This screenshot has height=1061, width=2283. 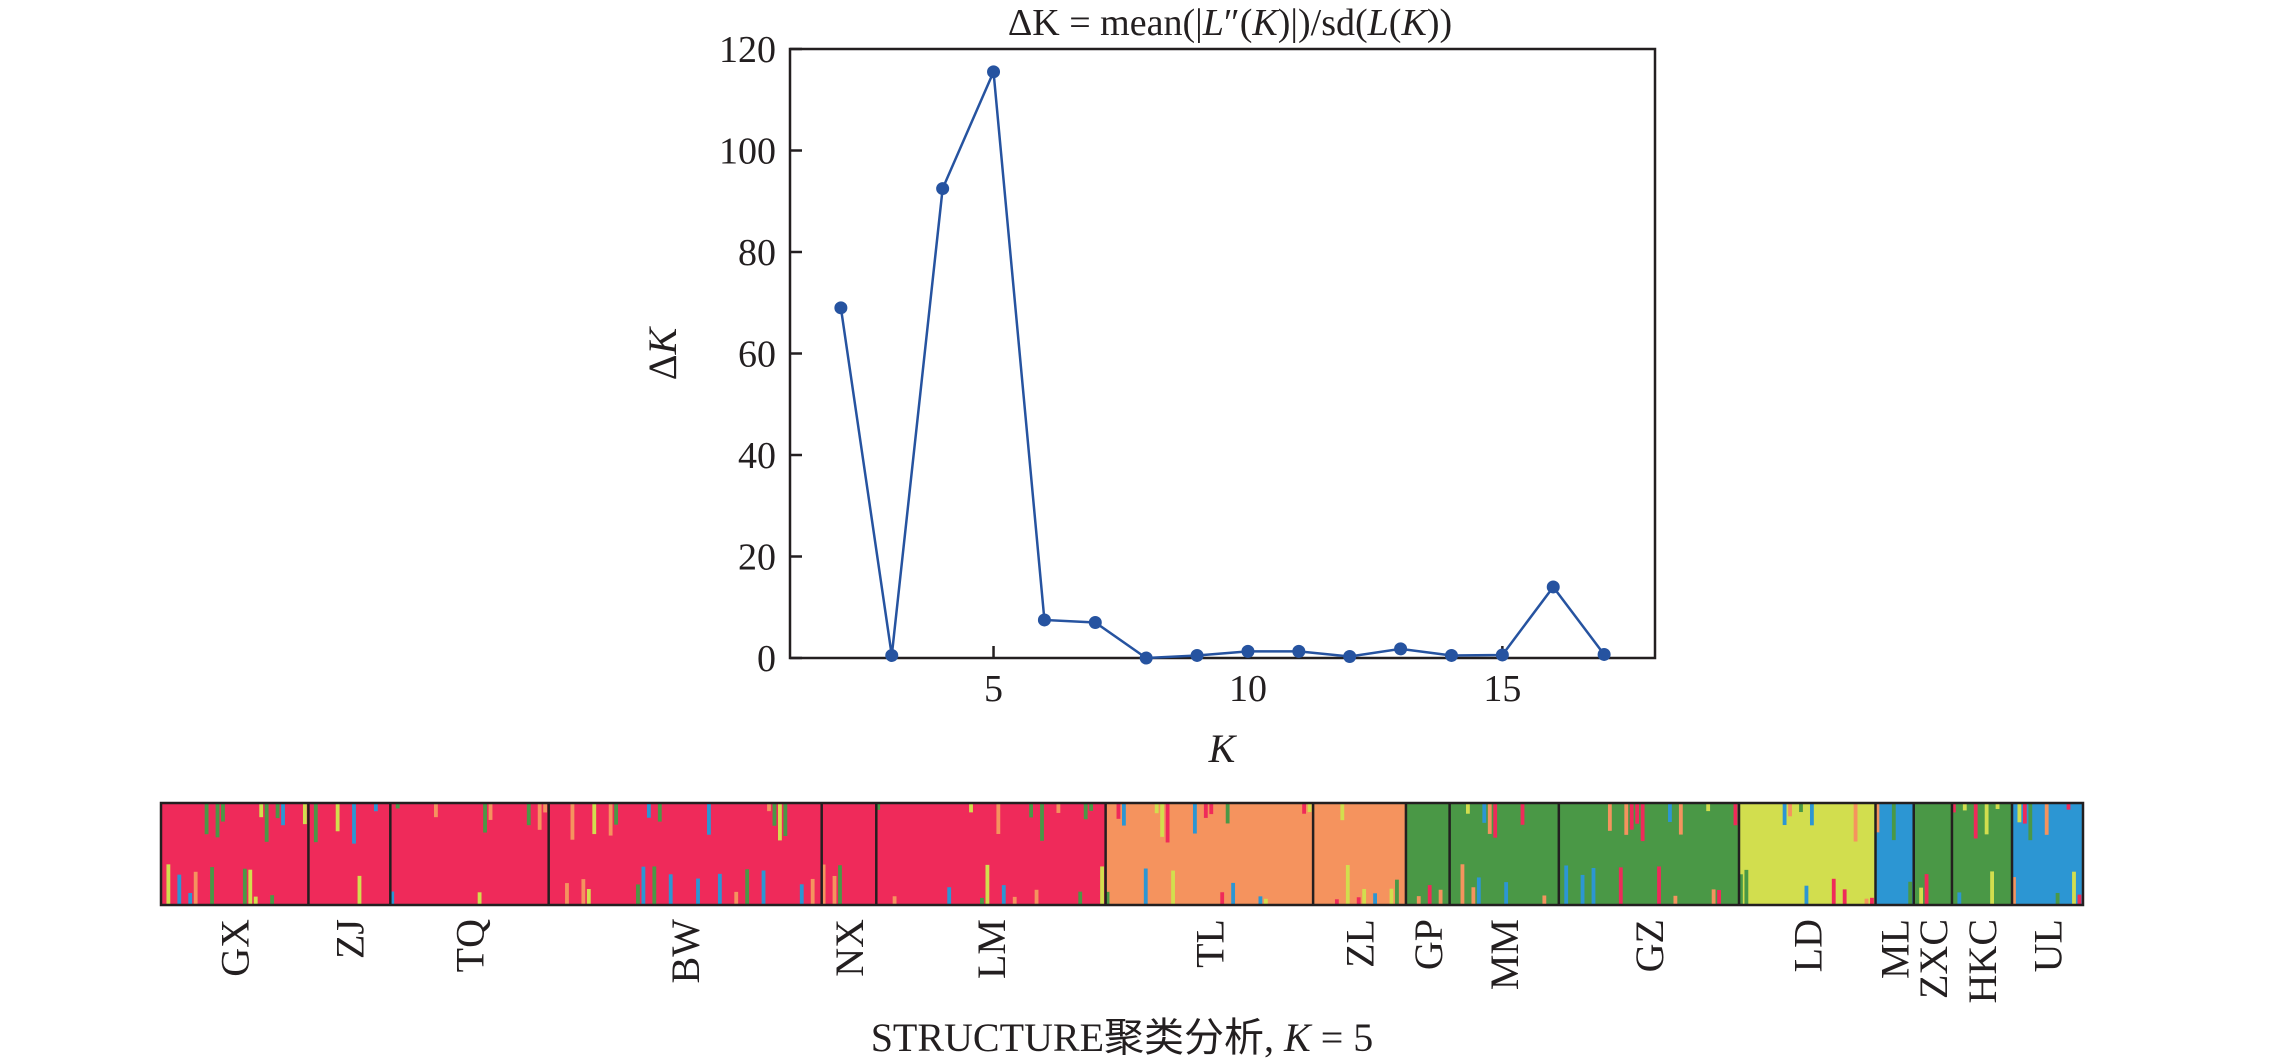 What do you see at coordinates (1223, 748) in the screenshot?
I see `x-axis-label: K` at bounding box center [1223, 748].